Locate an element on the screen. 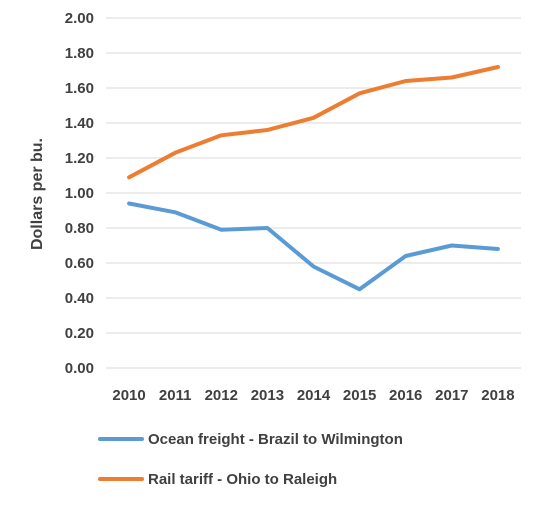 This screenshot has width=549, height=510. y-tick-label: 1.00 is located at coordinates (79, 193).